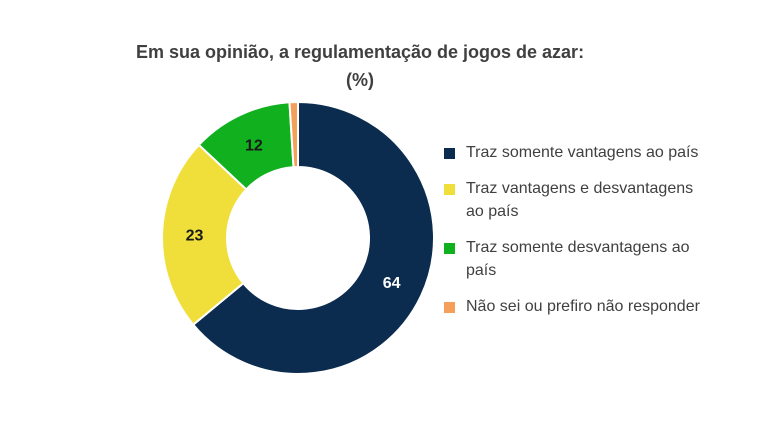 Image resolution: width=768 pixels, height=431 pixels. What do you see at coordinates (582, 152) in the screenshot?
I see `legend-label: Traz somente vantagens ao país` at bounding box center [582, 152].